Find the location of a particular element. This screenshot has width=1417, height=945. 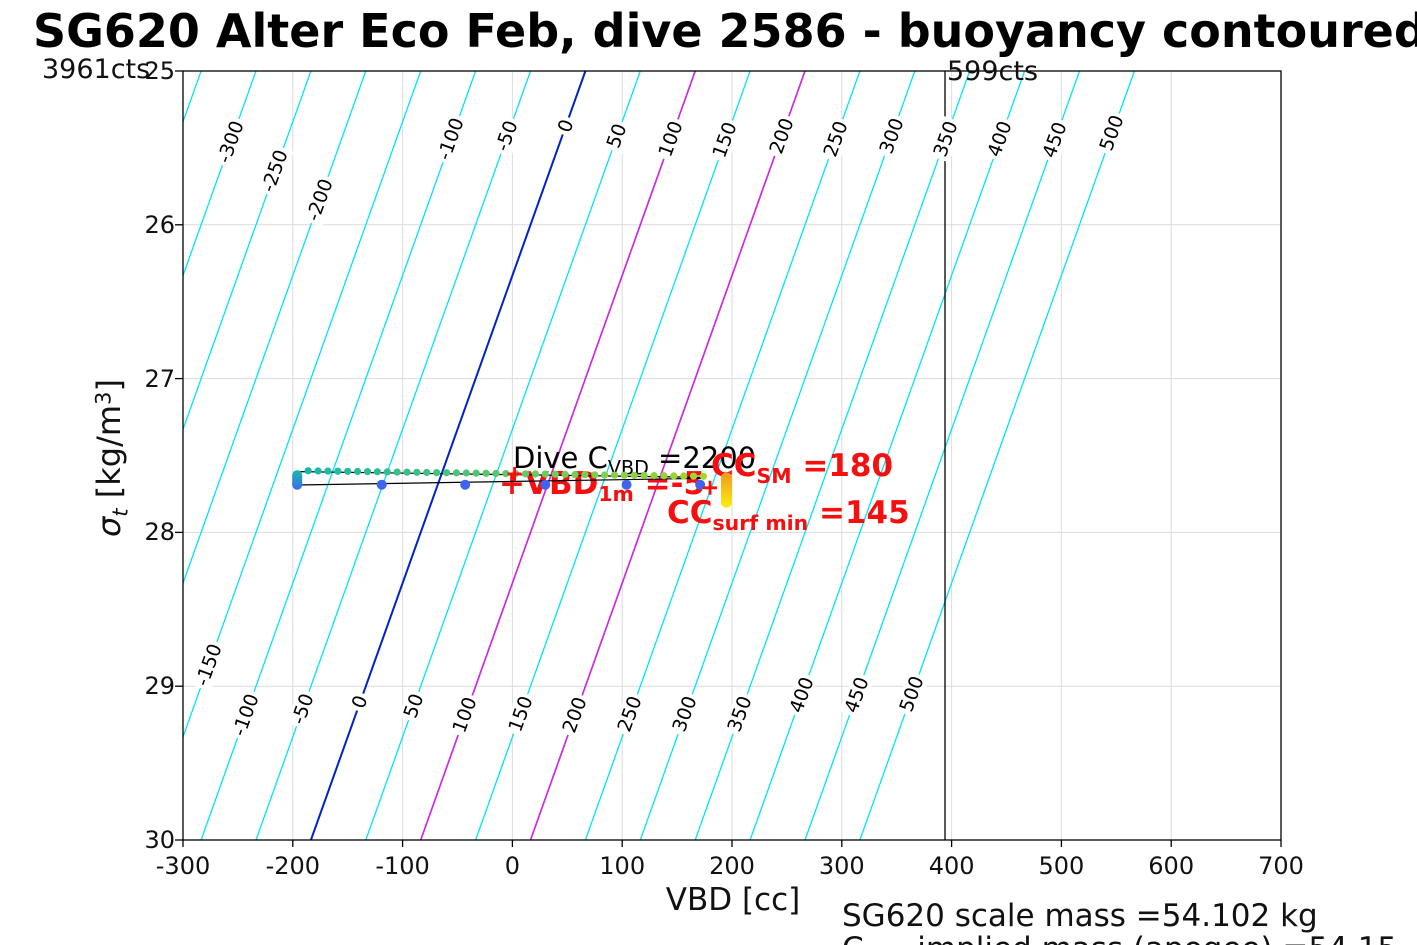

vbd-counts-left-label: 3961cts is located at coordinates (96, 69).